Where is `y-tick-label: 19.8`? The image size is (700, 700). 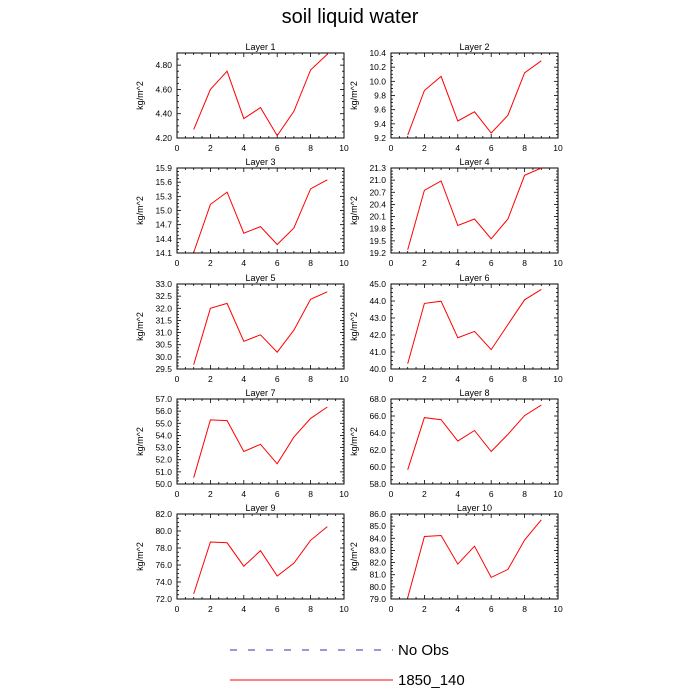 y-tick-label: 19.8 is located at coordinates (377, 229).